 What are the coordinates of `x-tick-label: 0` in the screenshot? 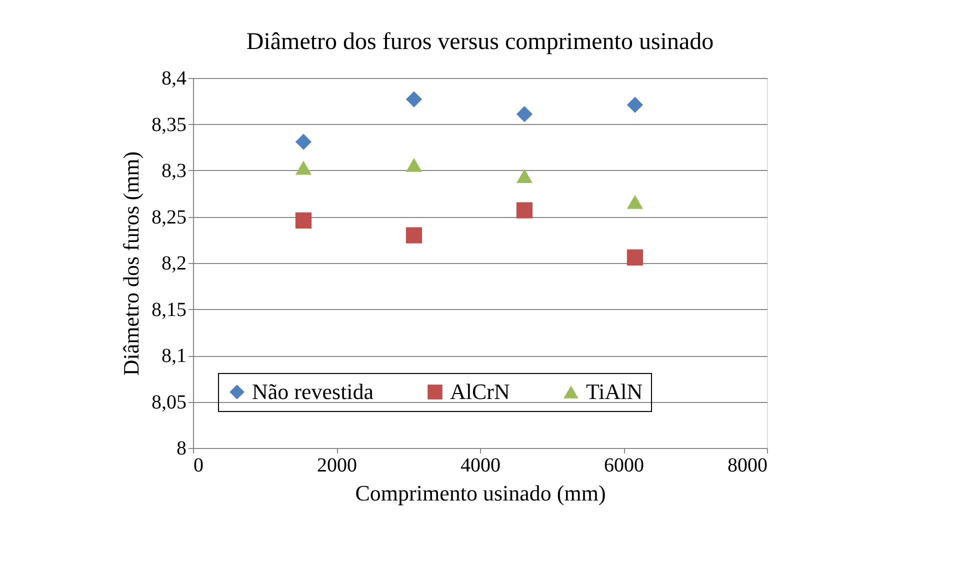 It's located at (199, 465).